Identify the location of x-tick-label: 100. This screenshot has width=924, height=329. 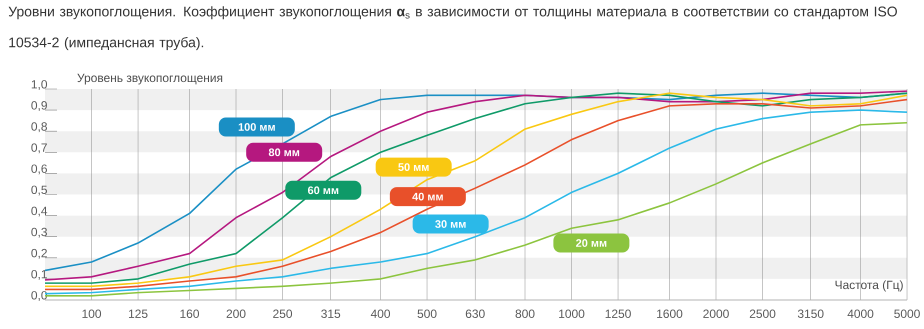
(92, 314).